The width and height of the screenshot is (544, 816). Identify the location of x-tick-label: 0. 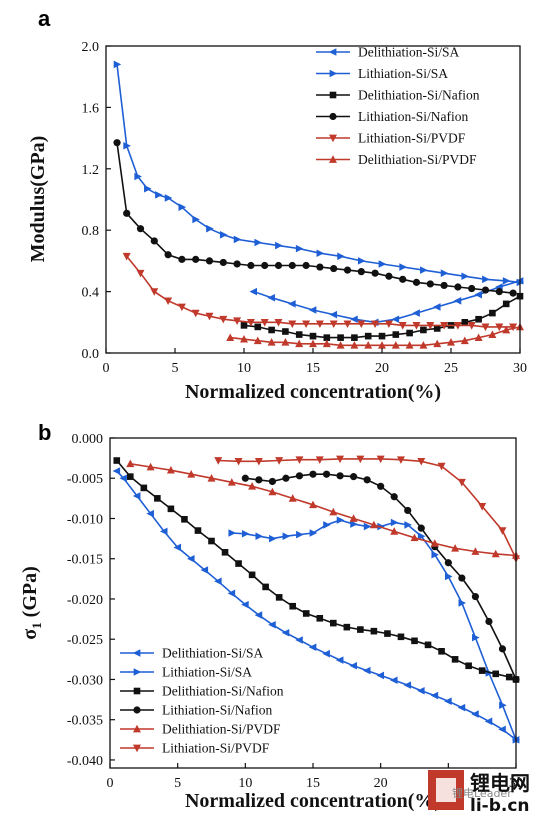
(106, 368).